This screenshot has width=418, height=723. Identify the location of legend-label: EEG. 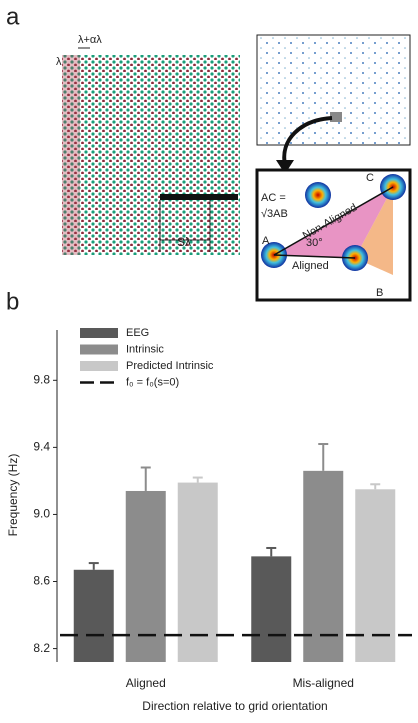
(137, 333).